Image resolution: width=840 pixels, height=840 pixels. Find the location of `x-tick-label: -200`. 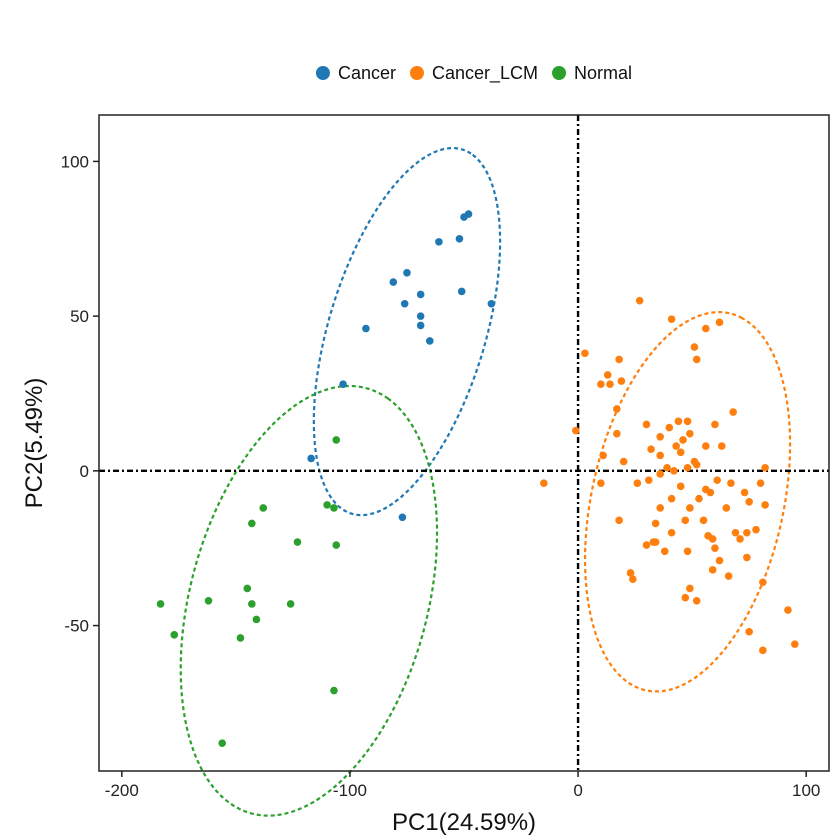

x-tick-label: -200 is located at coordinates (122, 790).